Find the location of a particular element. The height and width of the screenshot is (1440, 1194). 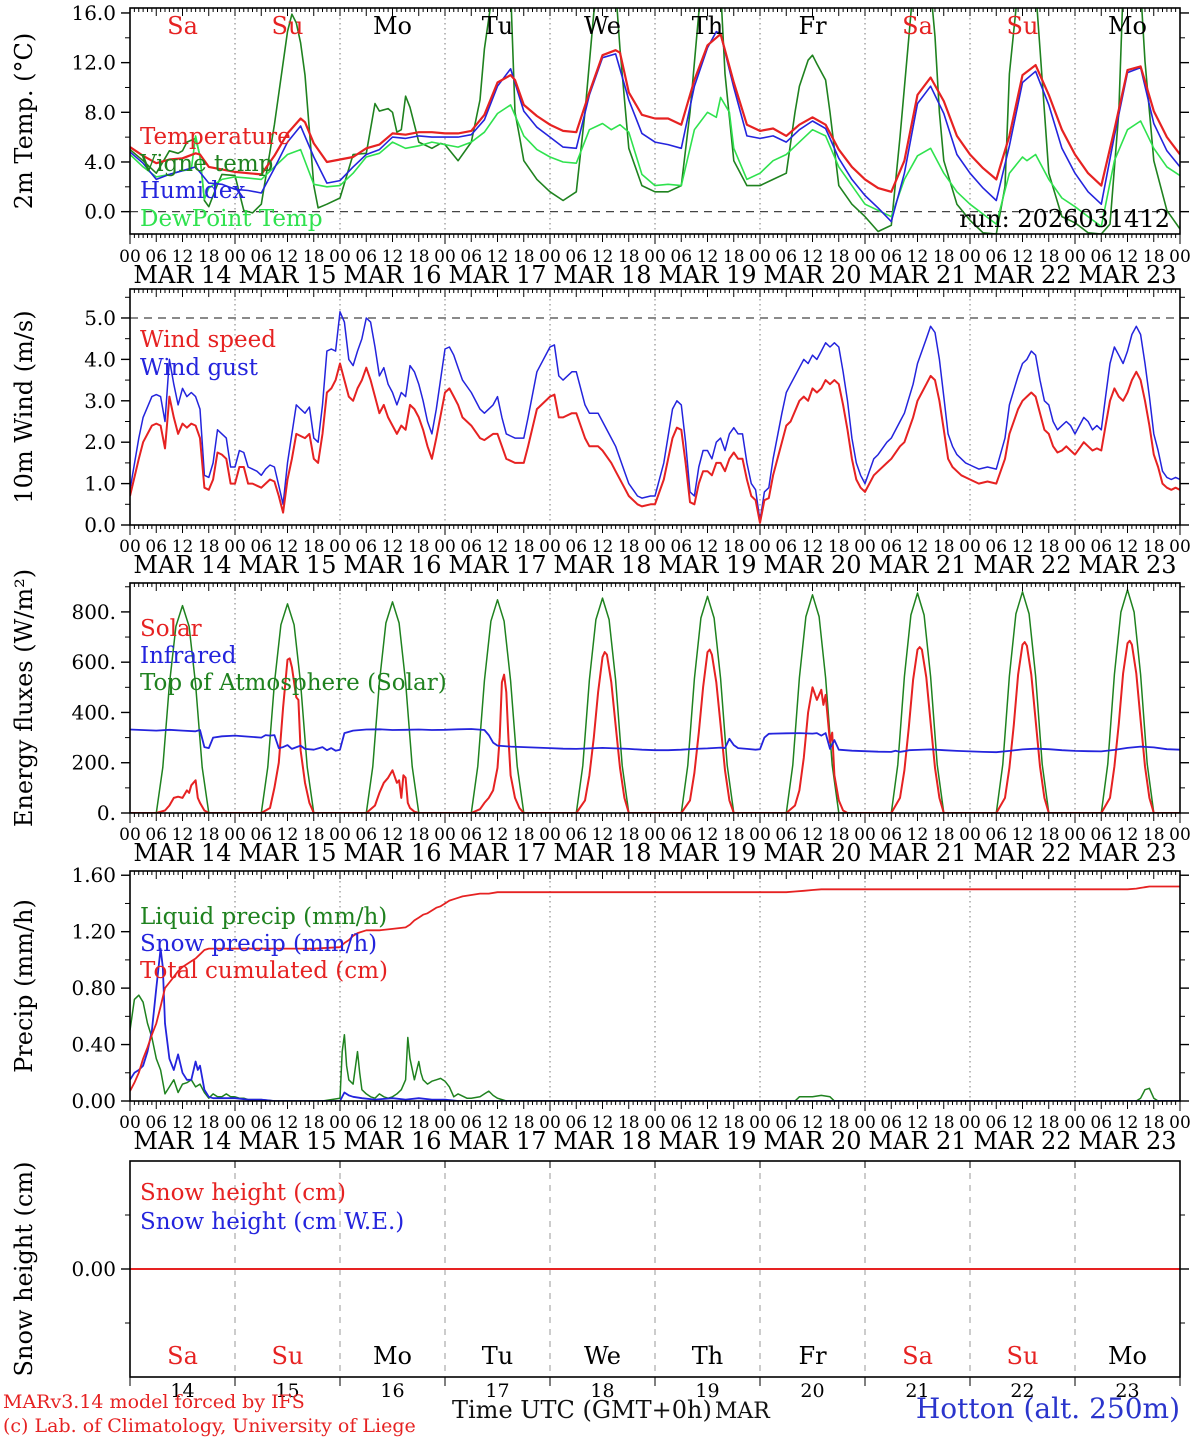

day-number-label: 14 is located at coordinates (182, 1391).